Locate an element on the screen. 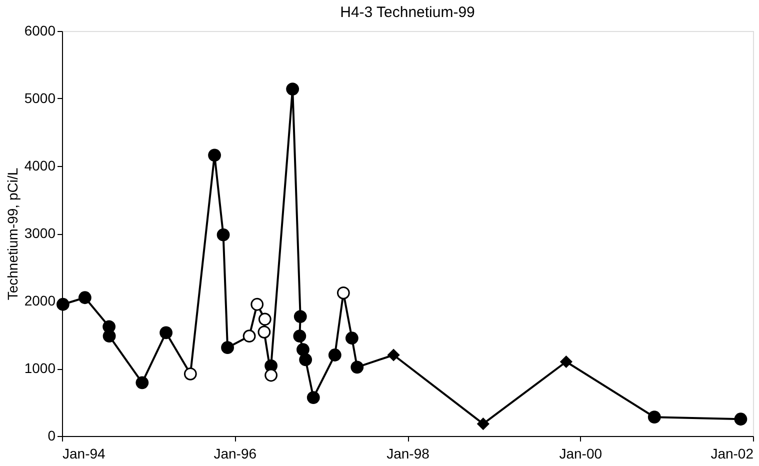 The height and width of the screenshot is (466, 759). y-tick-label: 2000 is located at coordinates (40, 300).